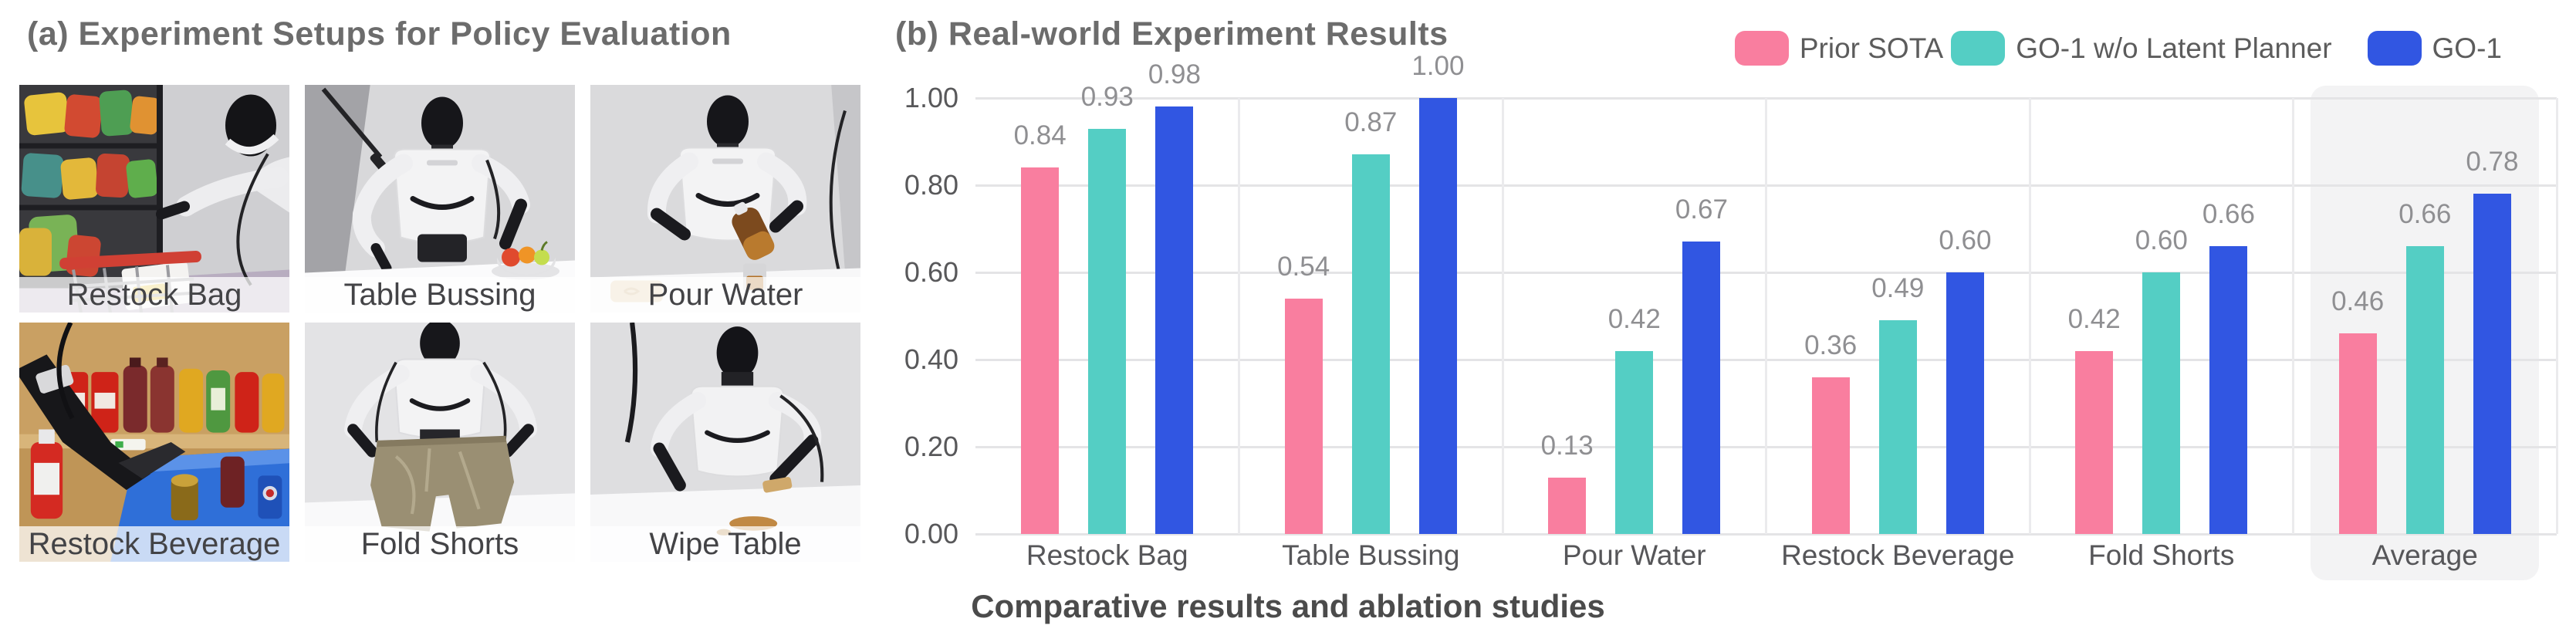 The image size is (2576, 642). Describe the element at coordinates (1567, 505) in the screenshot. I see `bar-prior-sota-pour-water` at that location.